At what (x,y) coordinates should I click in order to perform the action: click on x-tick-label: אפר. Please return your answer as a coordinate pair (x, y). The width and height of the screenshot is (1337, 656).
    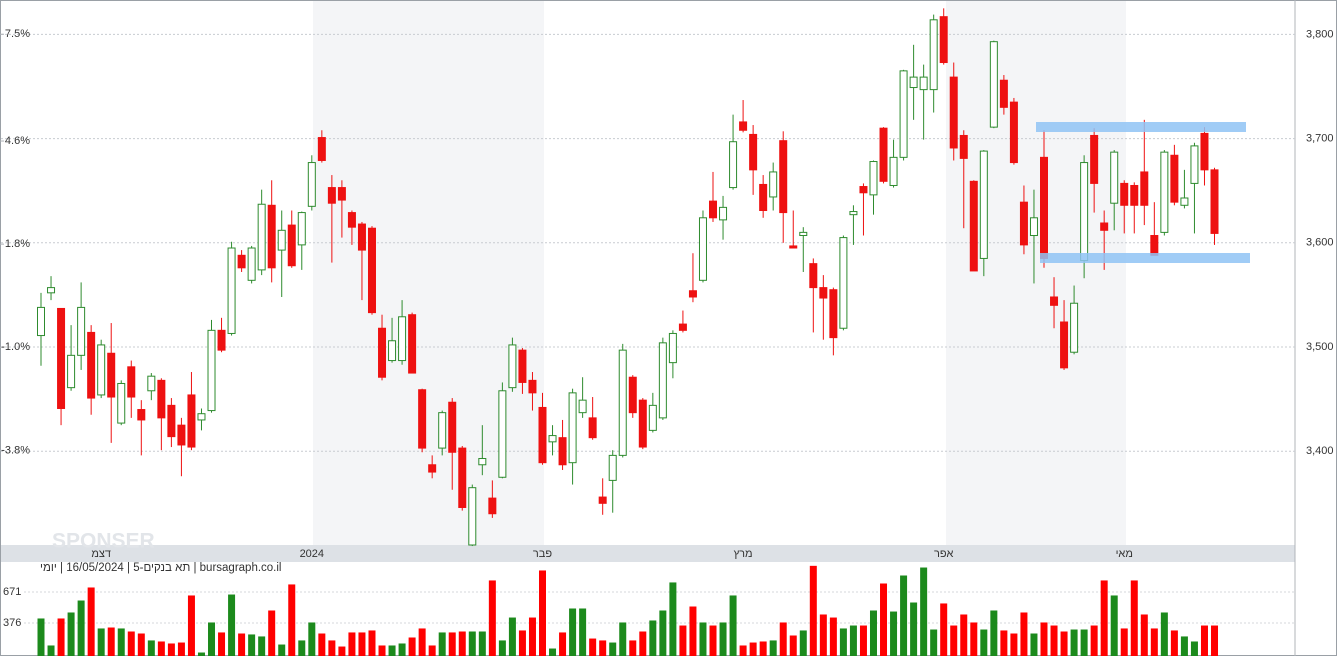
    Looking at the image, I should click on (944, 554).